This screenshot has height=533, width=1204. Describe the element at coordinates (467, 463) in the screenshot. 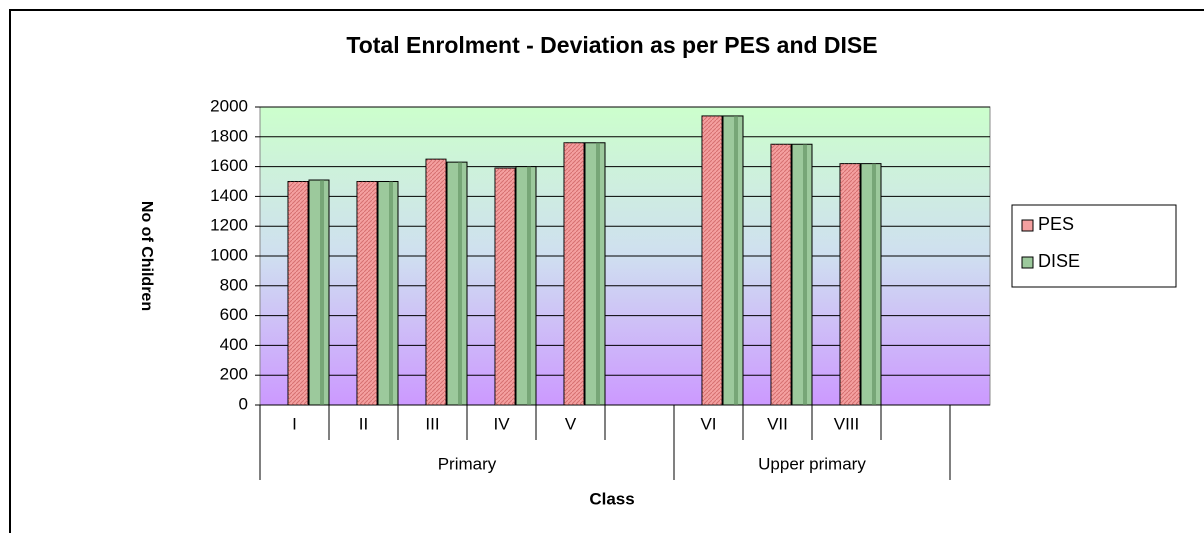

I see `group-label: Primary` at that location.